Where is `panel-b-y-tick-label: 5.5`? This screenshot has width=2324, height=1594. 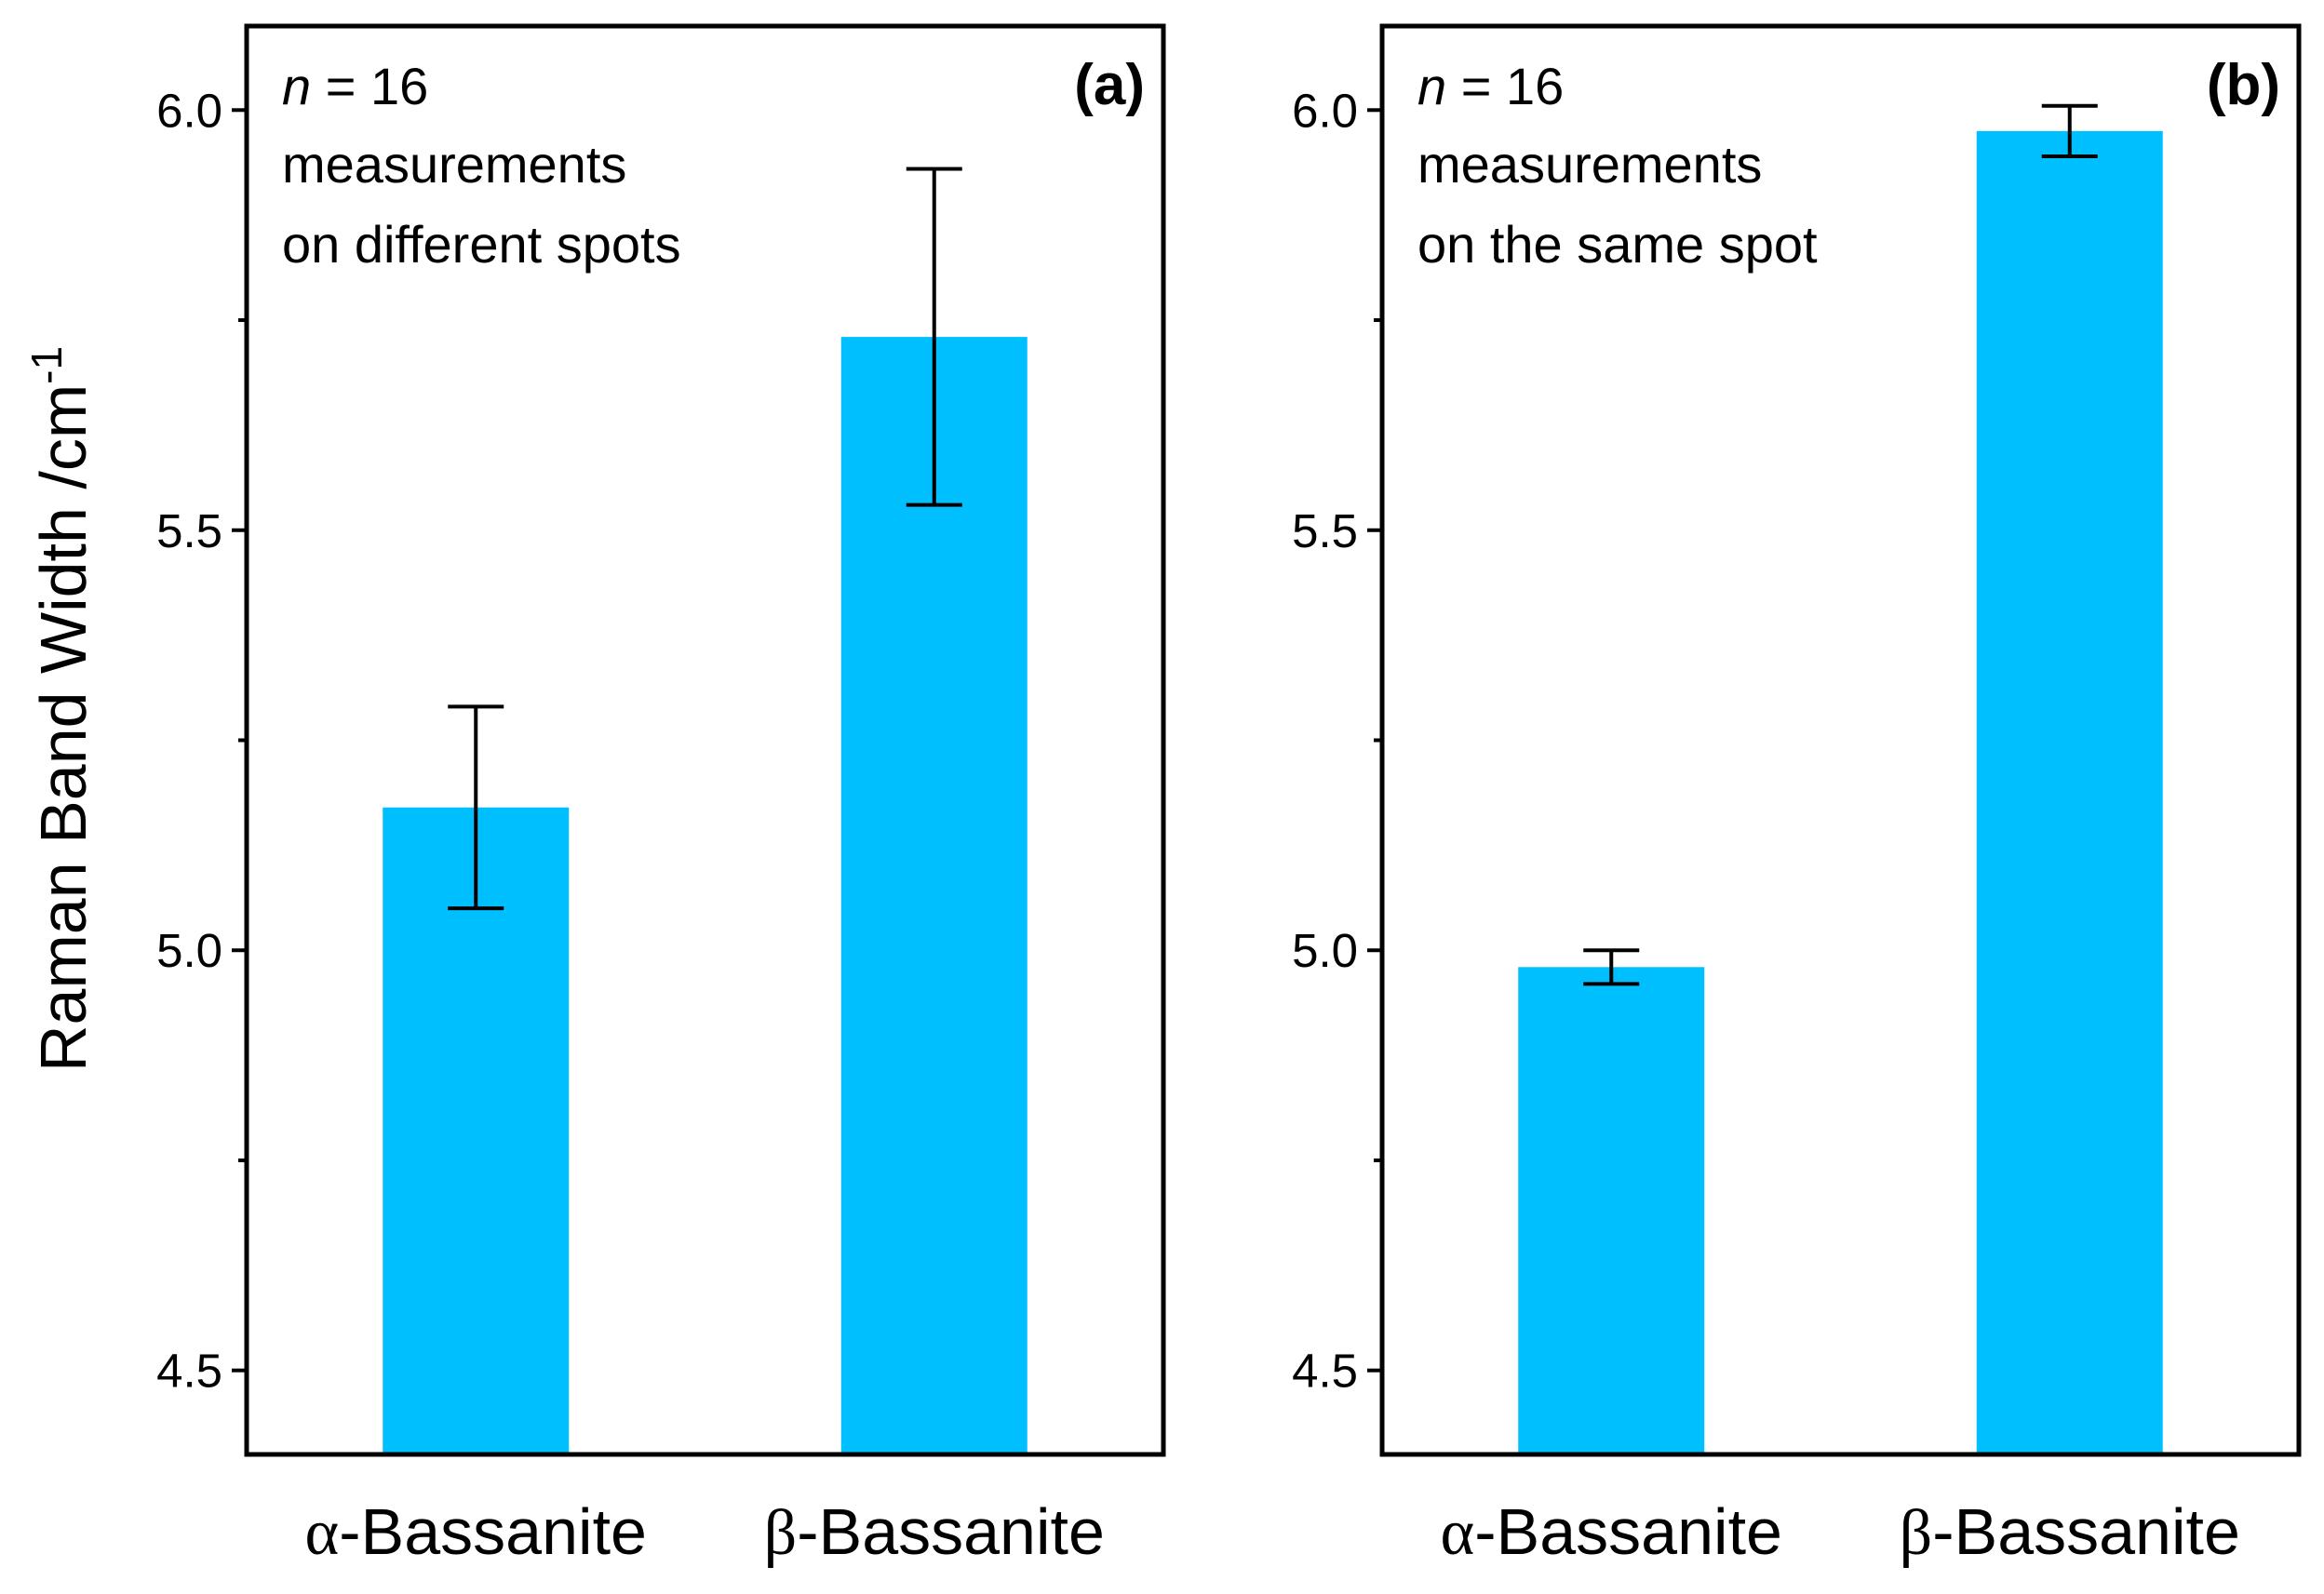 panel-b-y-tick-label: 5.5 is located at coordinates (1325, 531).